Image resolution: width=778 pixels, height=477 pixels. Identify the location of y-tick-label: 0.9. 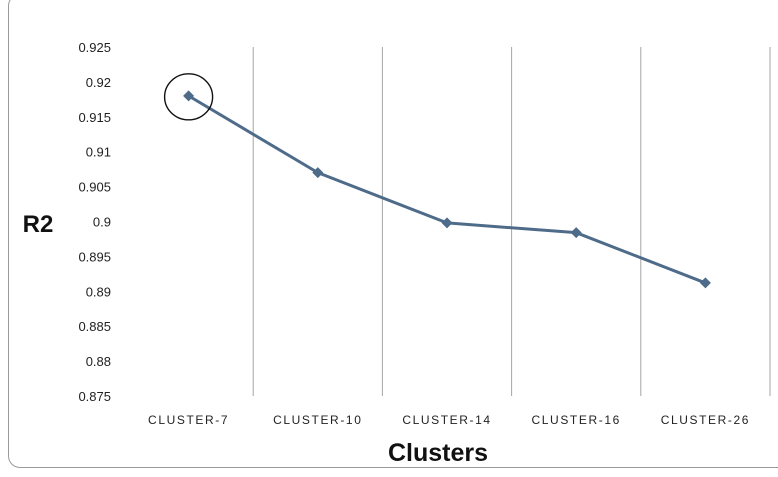
(102, 222).